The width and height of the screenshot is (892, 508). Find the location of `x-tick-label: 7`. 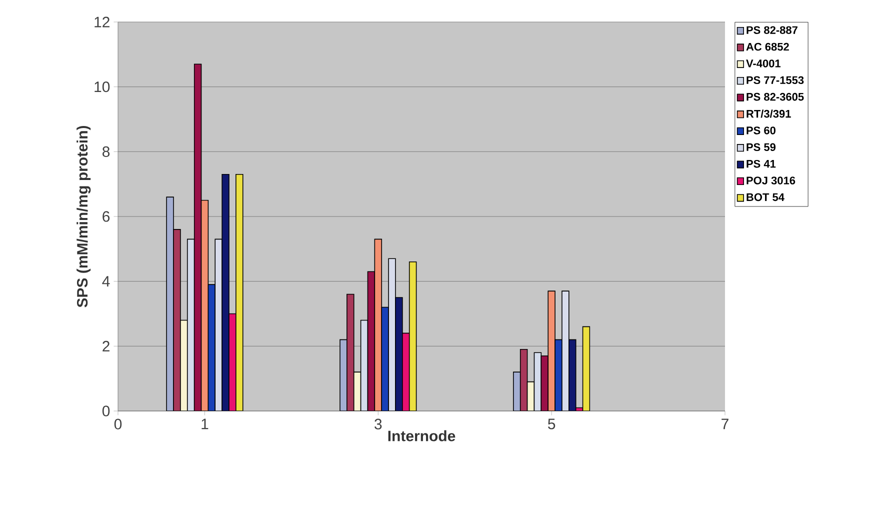

x-tick-label: 7 is located at coordinates (725, 424).